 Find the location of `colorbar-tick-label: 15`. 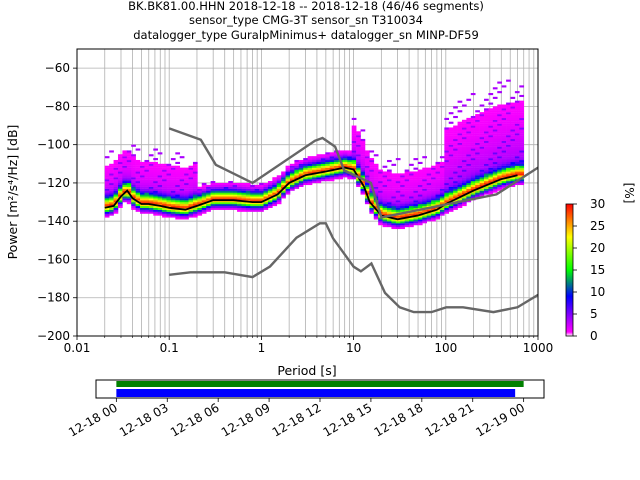

colorbar-tick-label: 15 is located at coordinates (597, 270).